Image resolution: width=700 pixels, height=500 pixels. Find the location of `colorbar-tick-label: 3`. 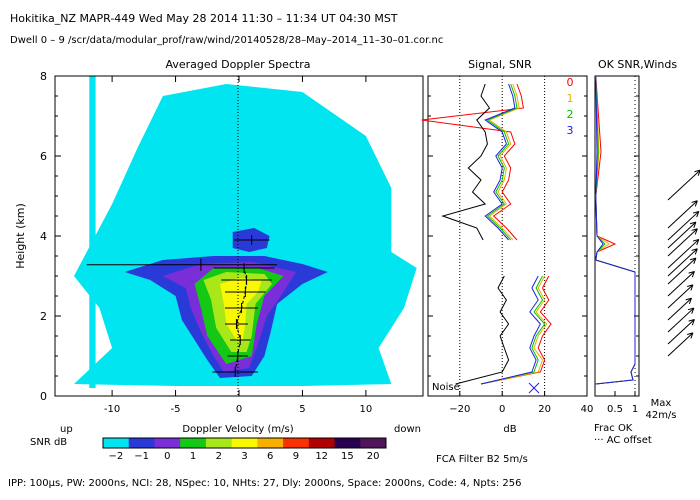

colorbar-tick-label: 3 is located at coordinates (244, 456).